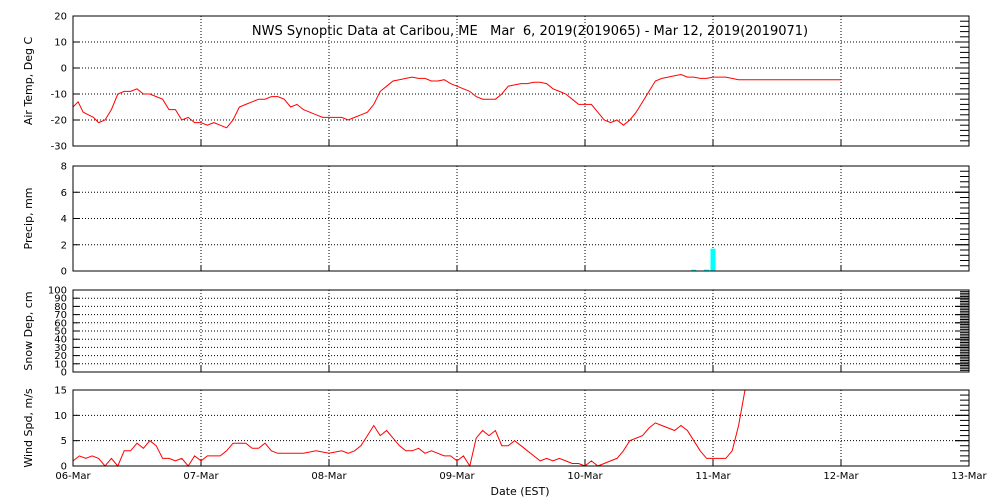 This screenshot has height=504, width=1000. Describe the element at coordinates (64, 193) in the screenshot. I see `y-tick-label: 6` at that location.